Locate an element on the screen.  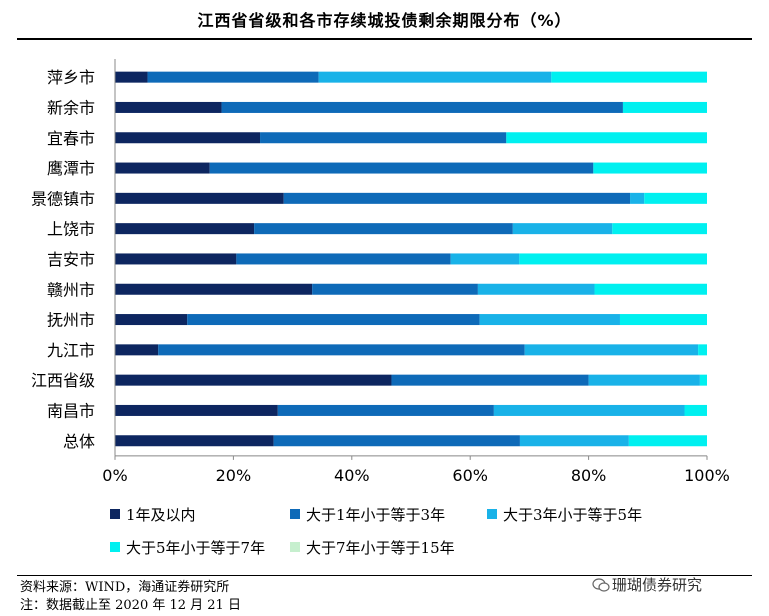
legend-label: 大于1年小于等于3年 is located at coordinates (376, 514).